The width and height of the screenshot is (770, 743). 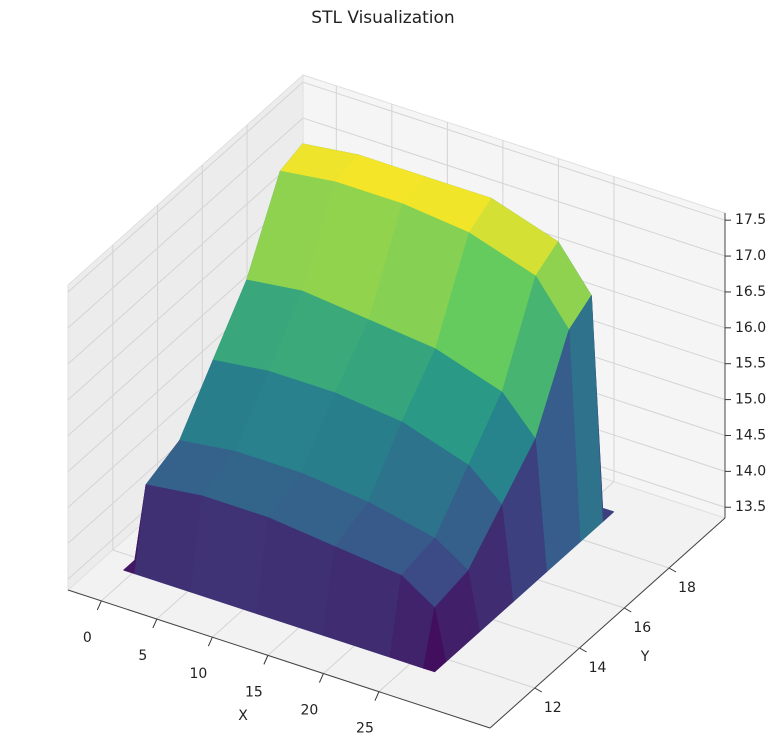 I want to click on y-tick-label: 16, so click(x=642, y=628).